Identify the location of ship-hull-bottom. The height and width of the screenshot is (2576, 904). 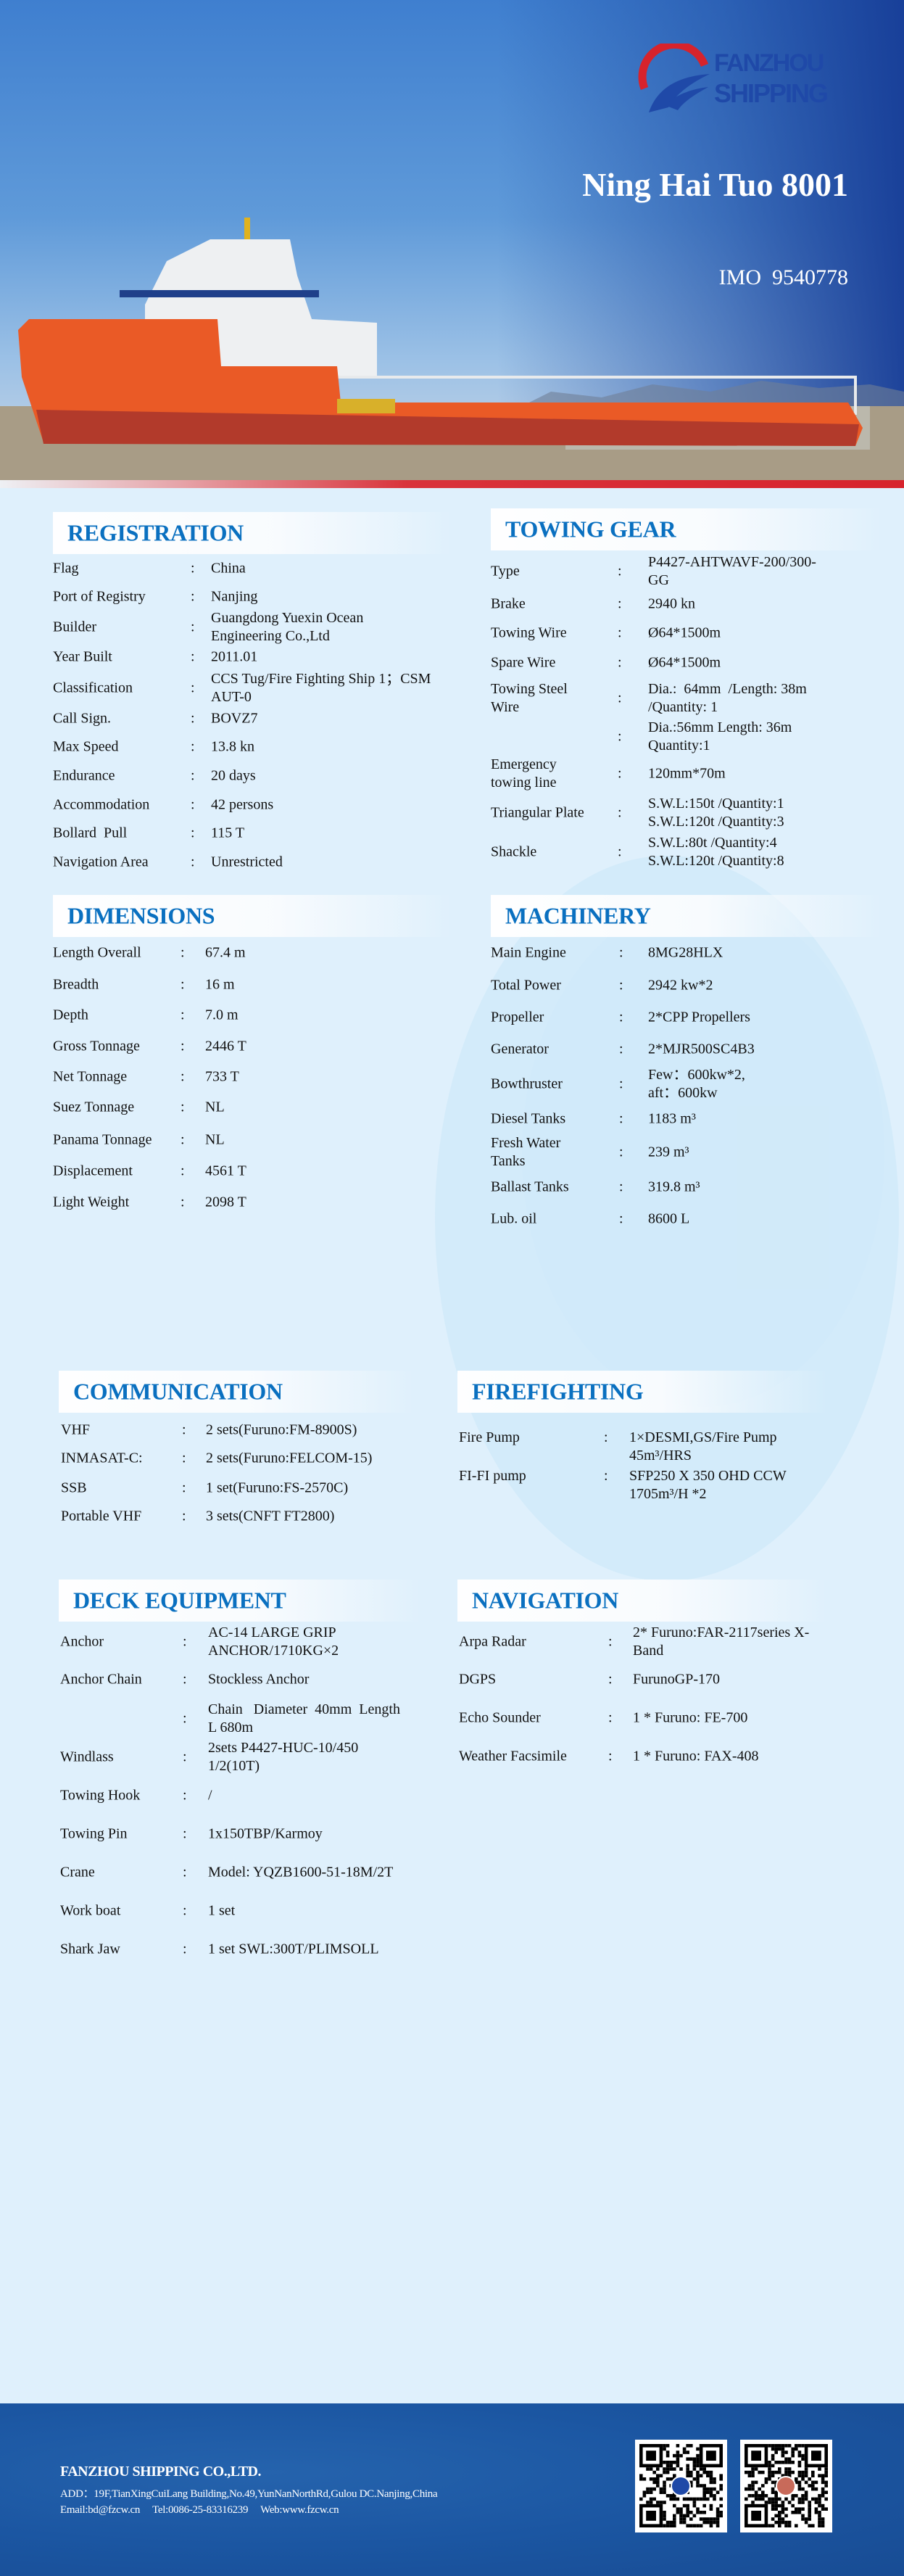
(447, 428).